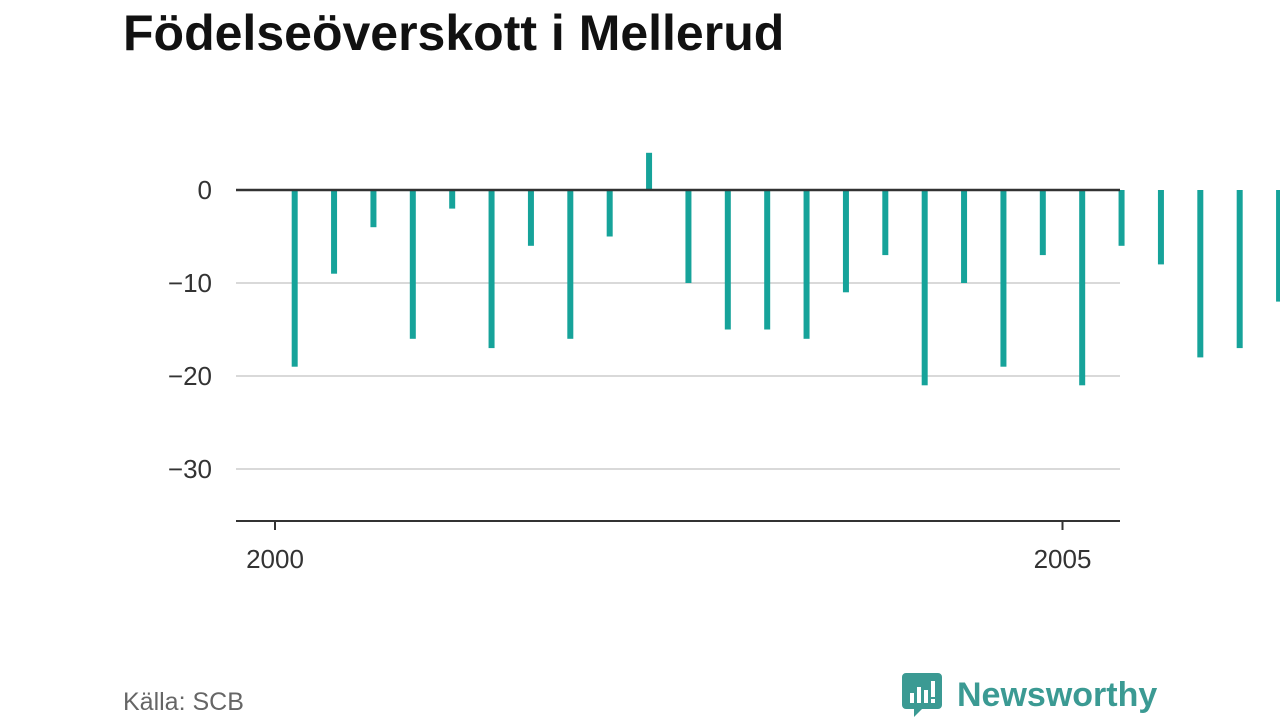 The height and width of the screenshot is (720, 1280). What do you see at coordinates (190, 469) in the screenshot?
I see `y-tick-label: −30` at bounding box center [190, 469].